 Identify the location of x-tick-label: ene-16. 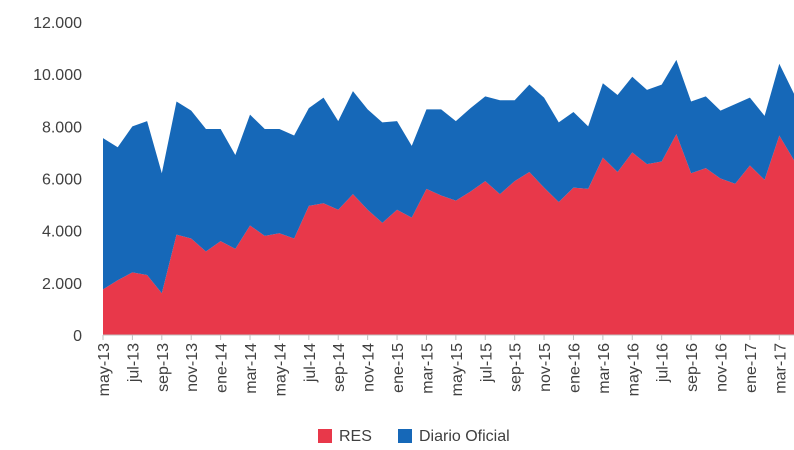
(574, 368).